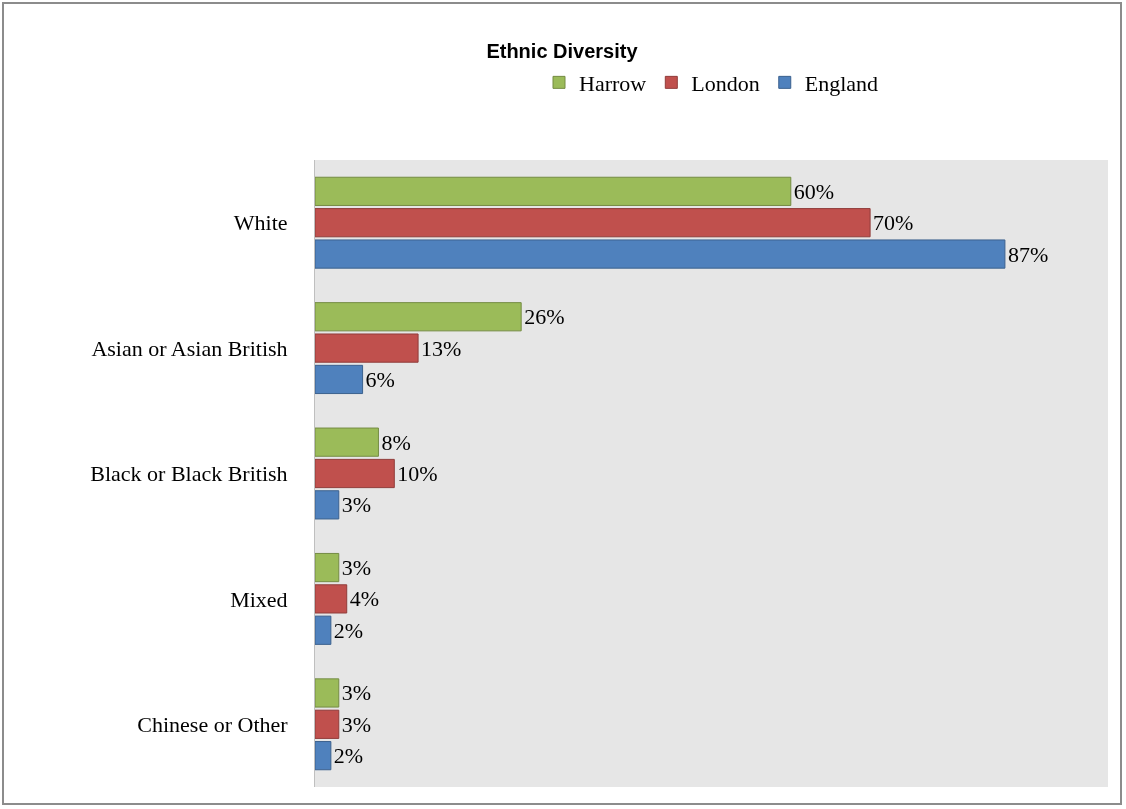 This screenshot has width=1126, height=809. I want to click on data-label: 10%, so click(417, 473).